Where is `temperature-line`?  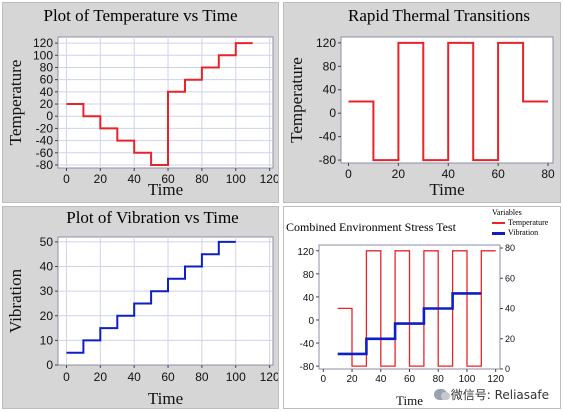
temperature-line is located at coordinates (416, 308).